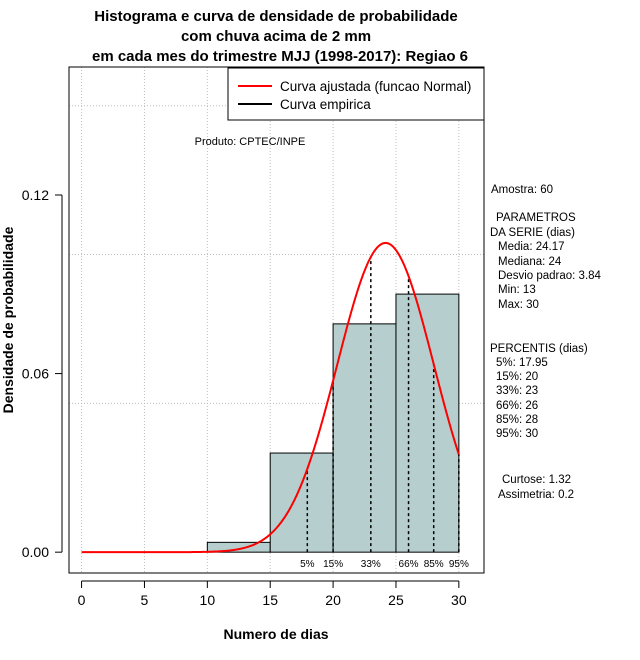 The width and height of the screenshot is (640, 660). Describe the element at coordinates (517, 434) in the screenshot. I see `stats-p95: 95%: 30` at that location.